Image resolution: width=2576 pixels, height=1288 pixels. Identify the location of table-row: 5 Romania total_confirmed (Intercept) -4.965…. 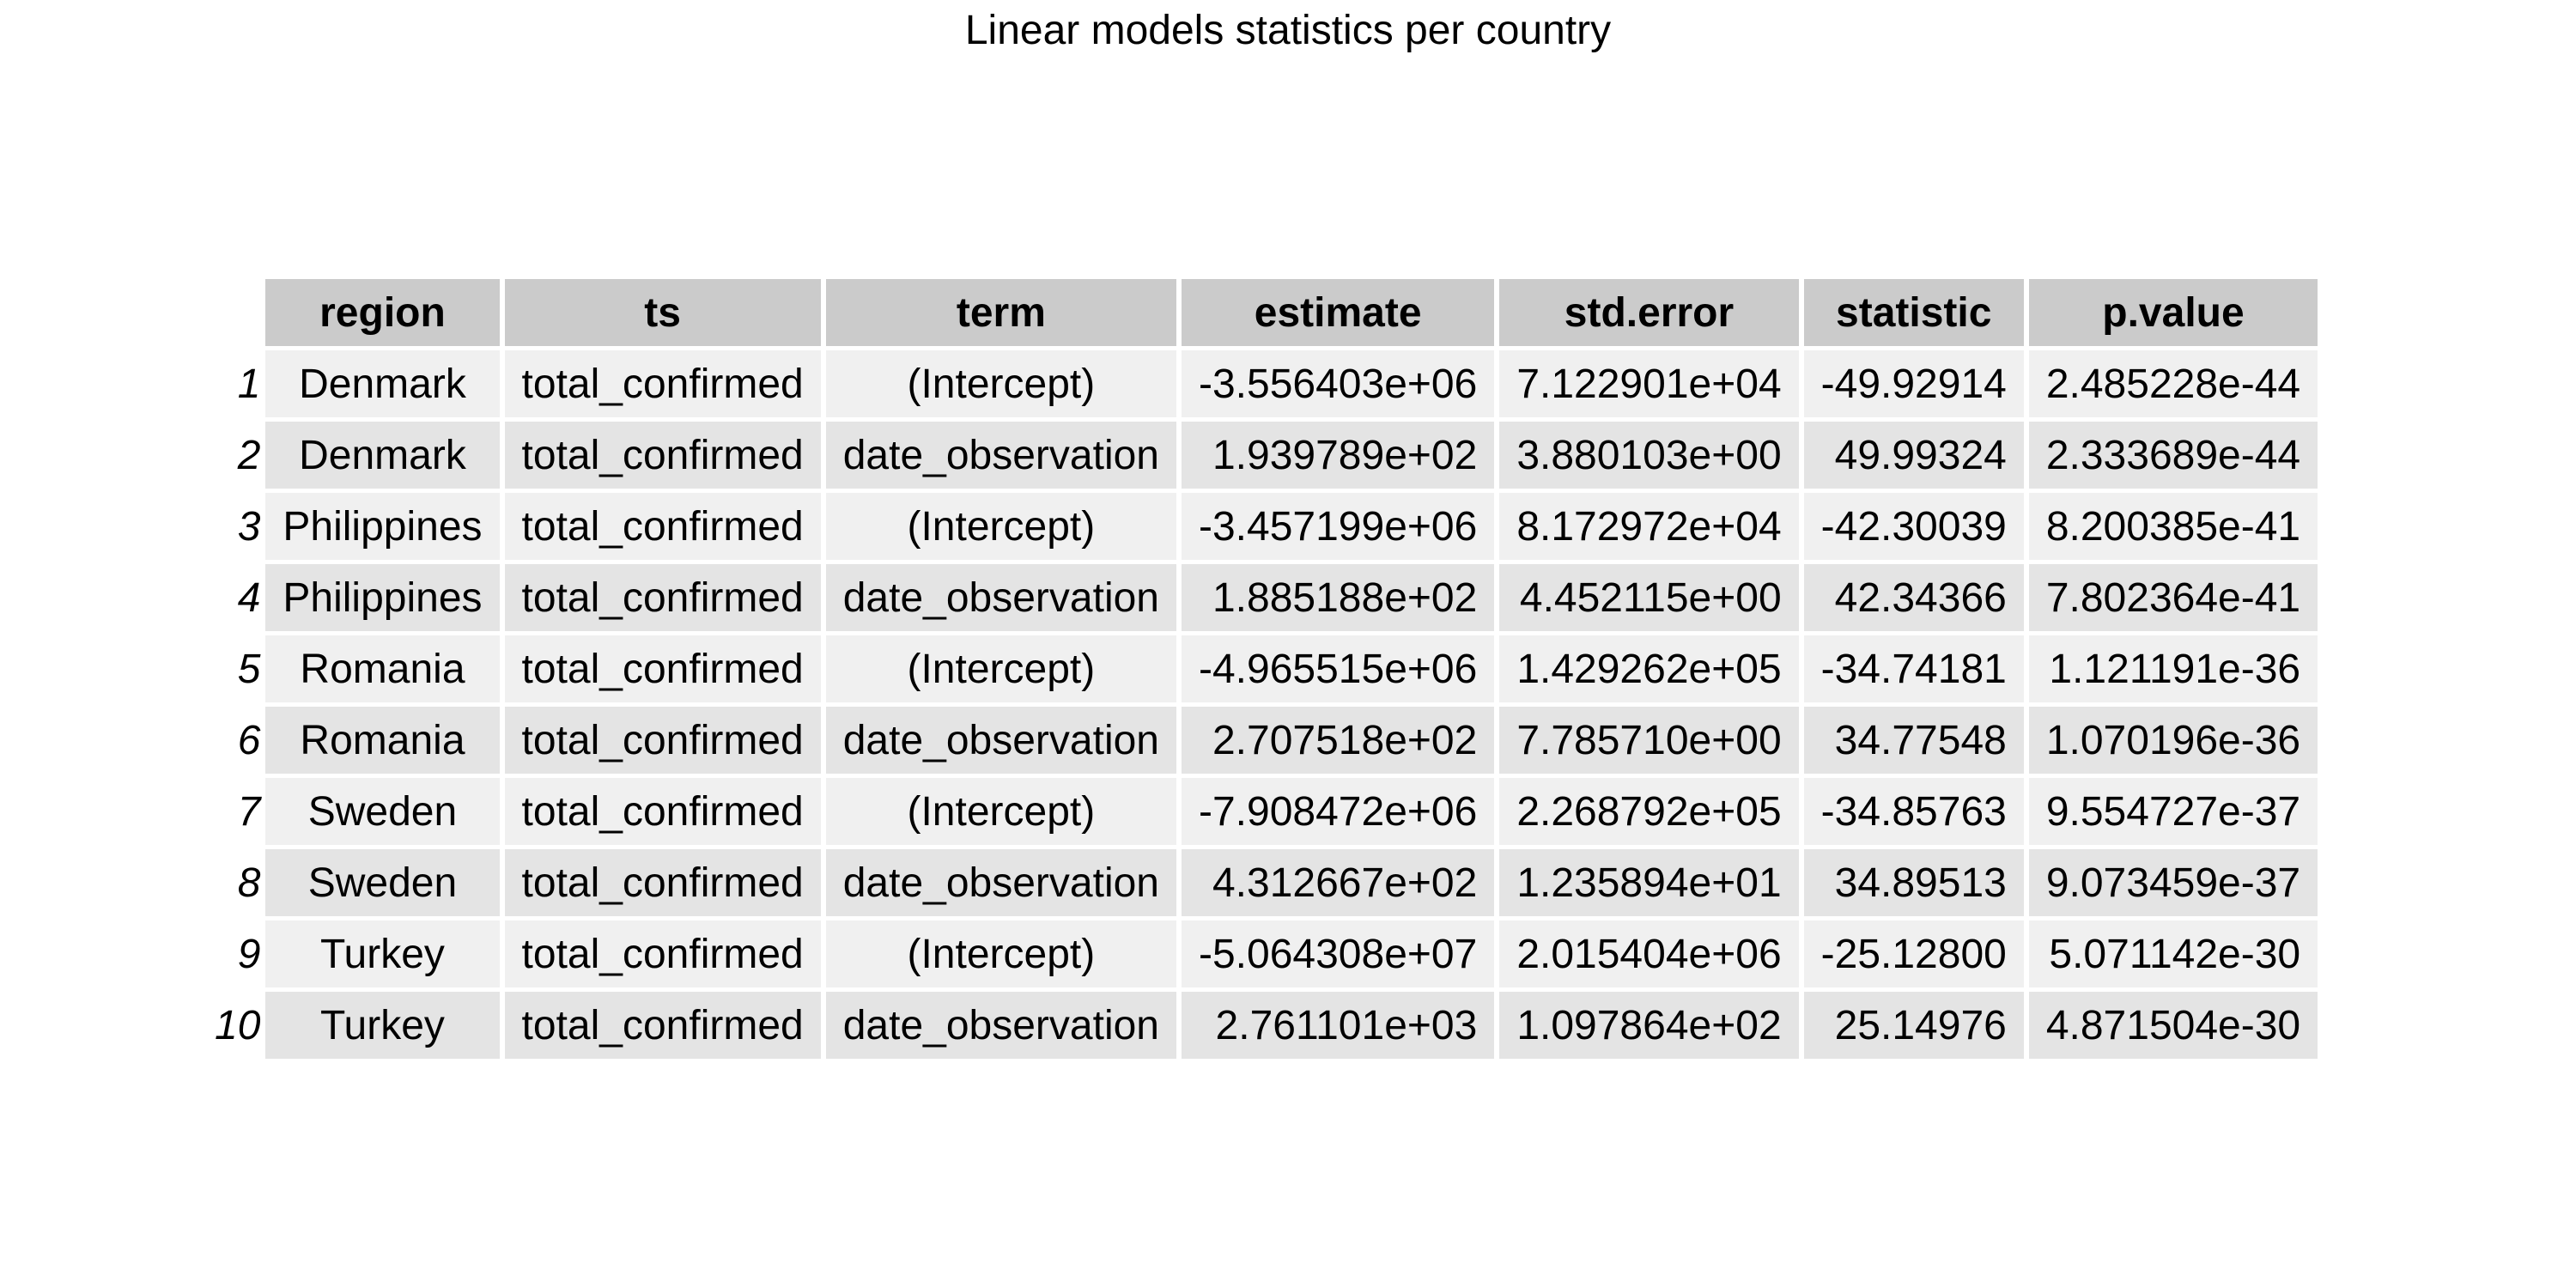
(1262, 669).